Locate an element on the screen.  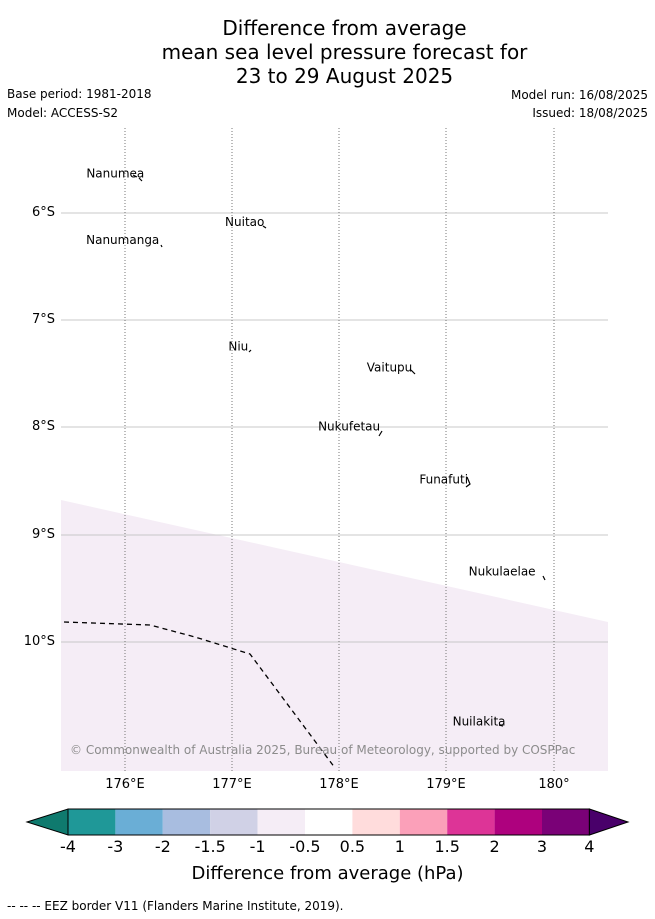
place-label-nanumanga: Nanumanga is located at coordinates (122, 240).